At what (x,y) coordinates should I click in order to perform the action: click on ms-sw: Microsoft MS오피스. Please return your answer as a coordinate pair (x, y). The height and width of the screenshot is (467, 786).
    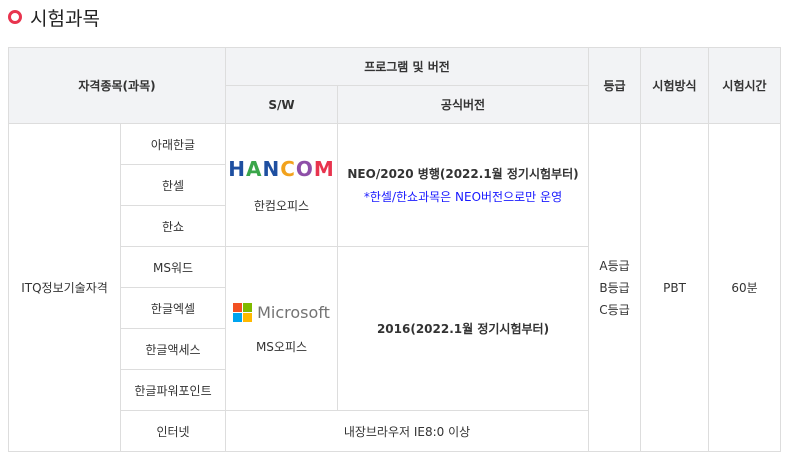
    Looking at the image, I should click on (281, 328).